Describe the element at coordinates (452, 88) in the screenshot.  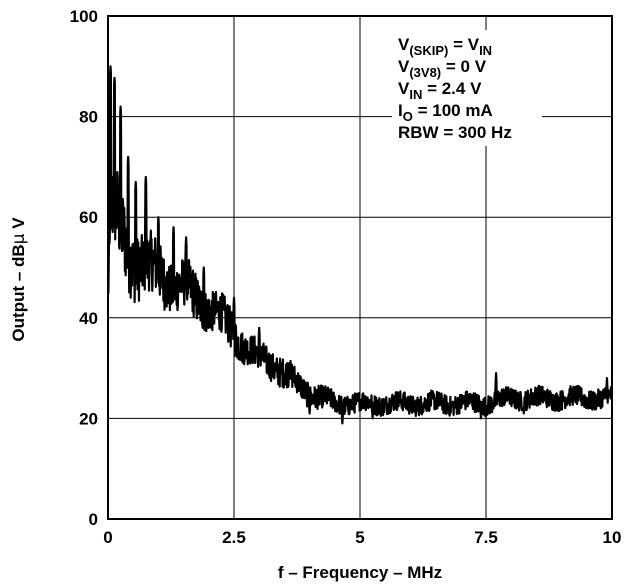
I see `condition-value: = 2.4 V` at that location.